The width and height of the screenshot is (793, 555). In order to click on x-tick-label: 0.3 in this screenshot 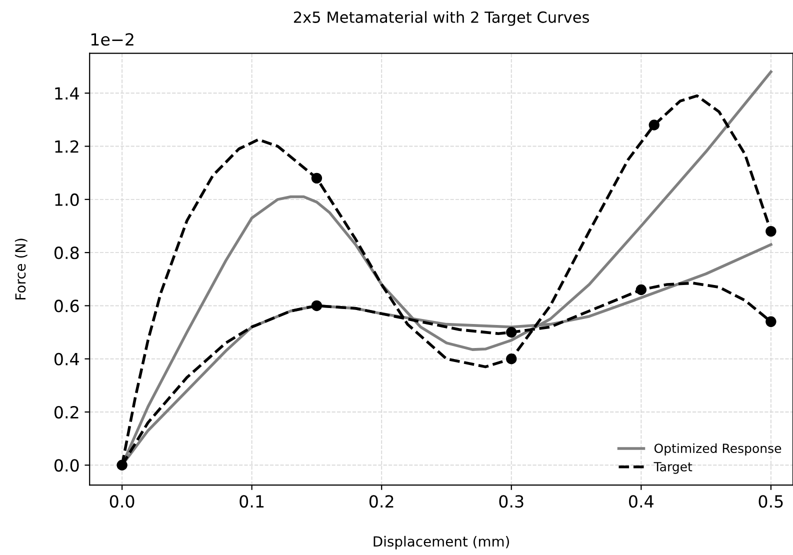, I will do `click(511, 501)`.